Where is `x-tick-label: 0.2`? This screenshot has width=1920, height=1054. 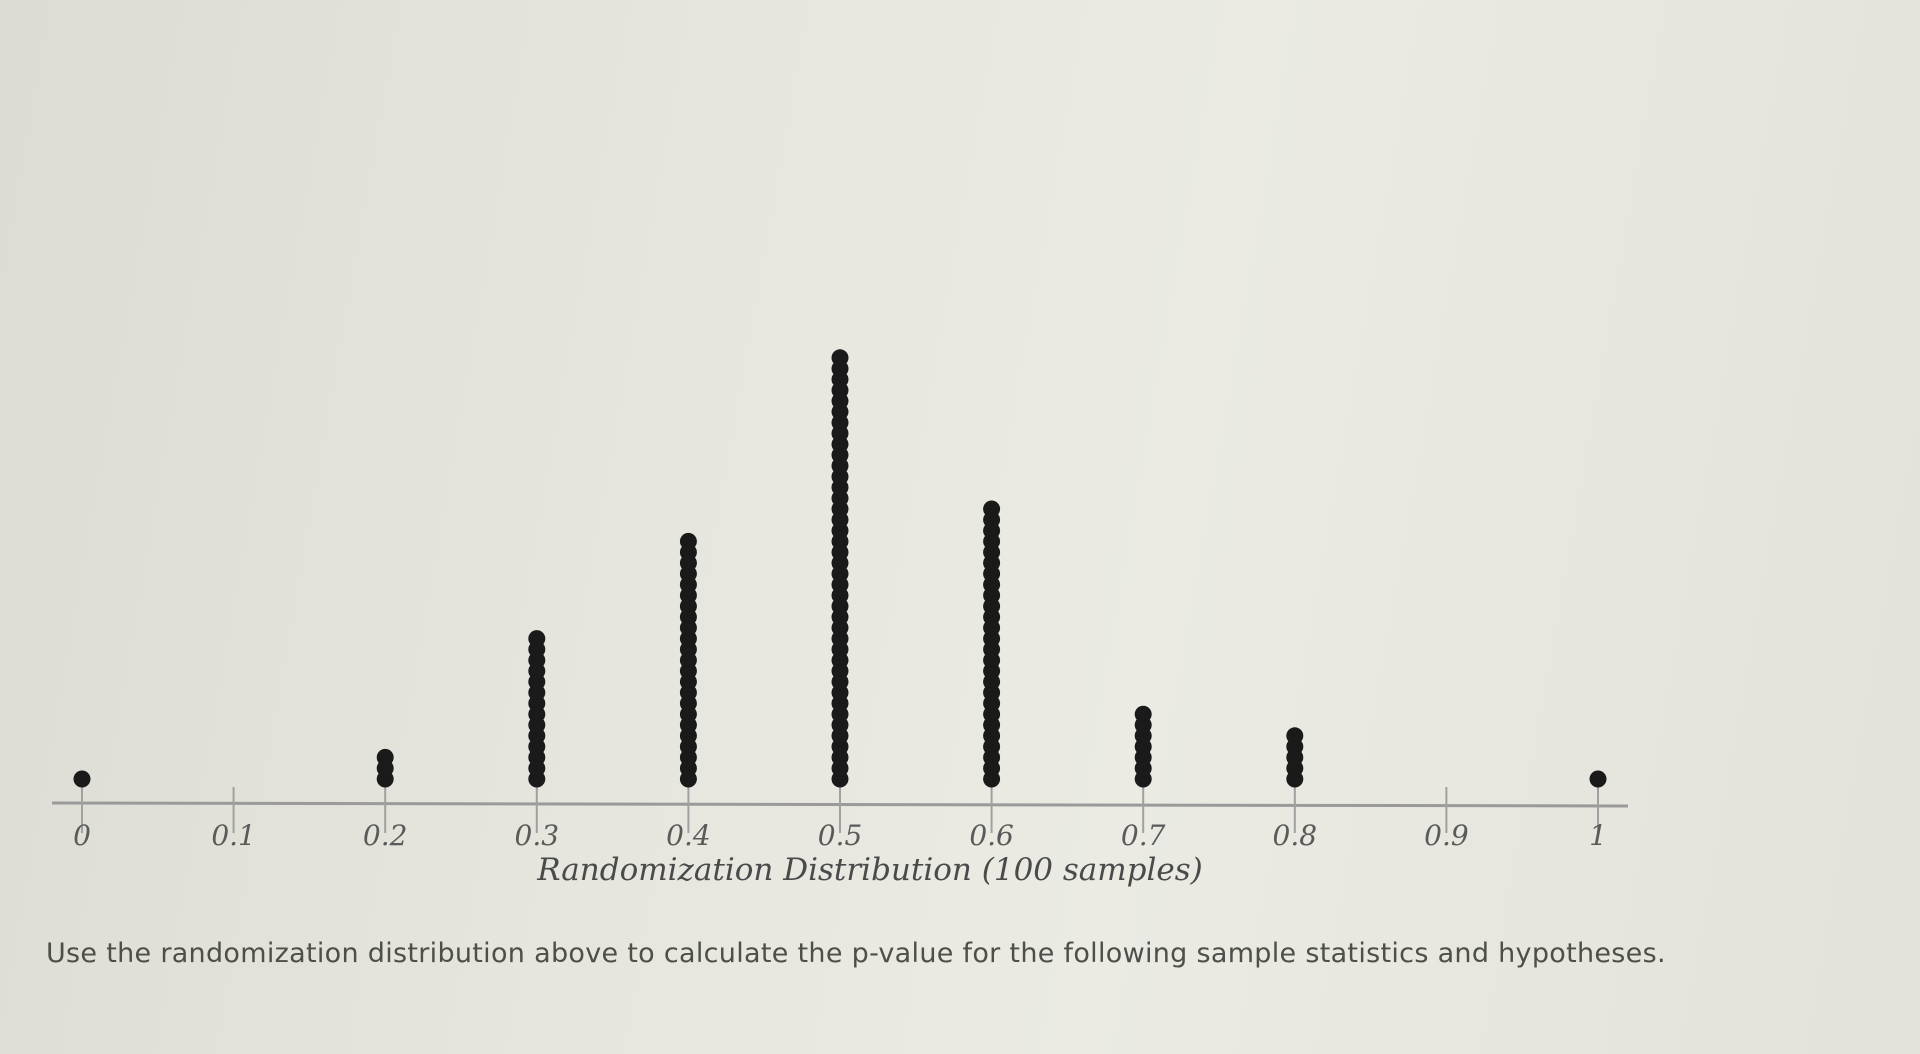 x-tick-label: 0.2 is located at coordinates (385, 835).